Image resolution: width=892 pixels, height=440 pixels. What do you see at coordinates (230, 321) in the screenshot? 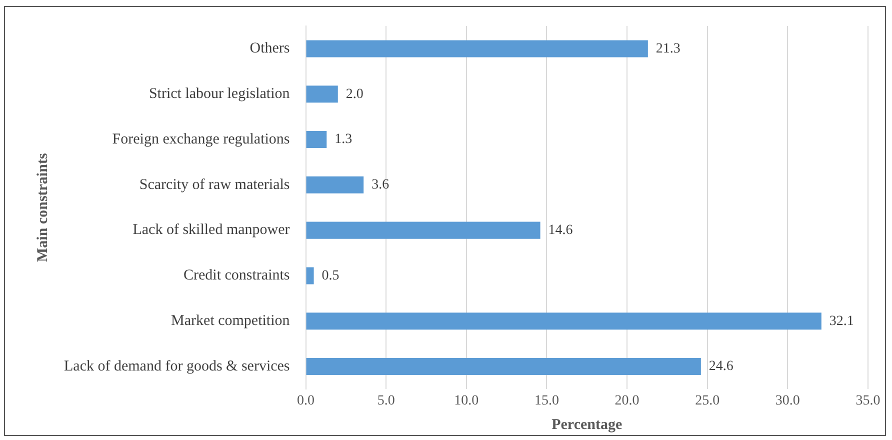
I see `y-tick-label: Market competition` at bounding box center [230, 321].